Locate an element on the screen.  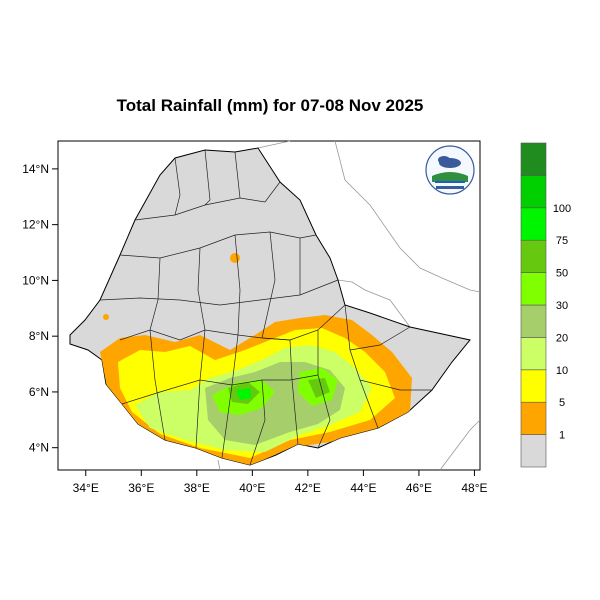
y-axis: 14°N 12°N 10°N 8°N 6°N 4°N is located at coordinates (40, 308).